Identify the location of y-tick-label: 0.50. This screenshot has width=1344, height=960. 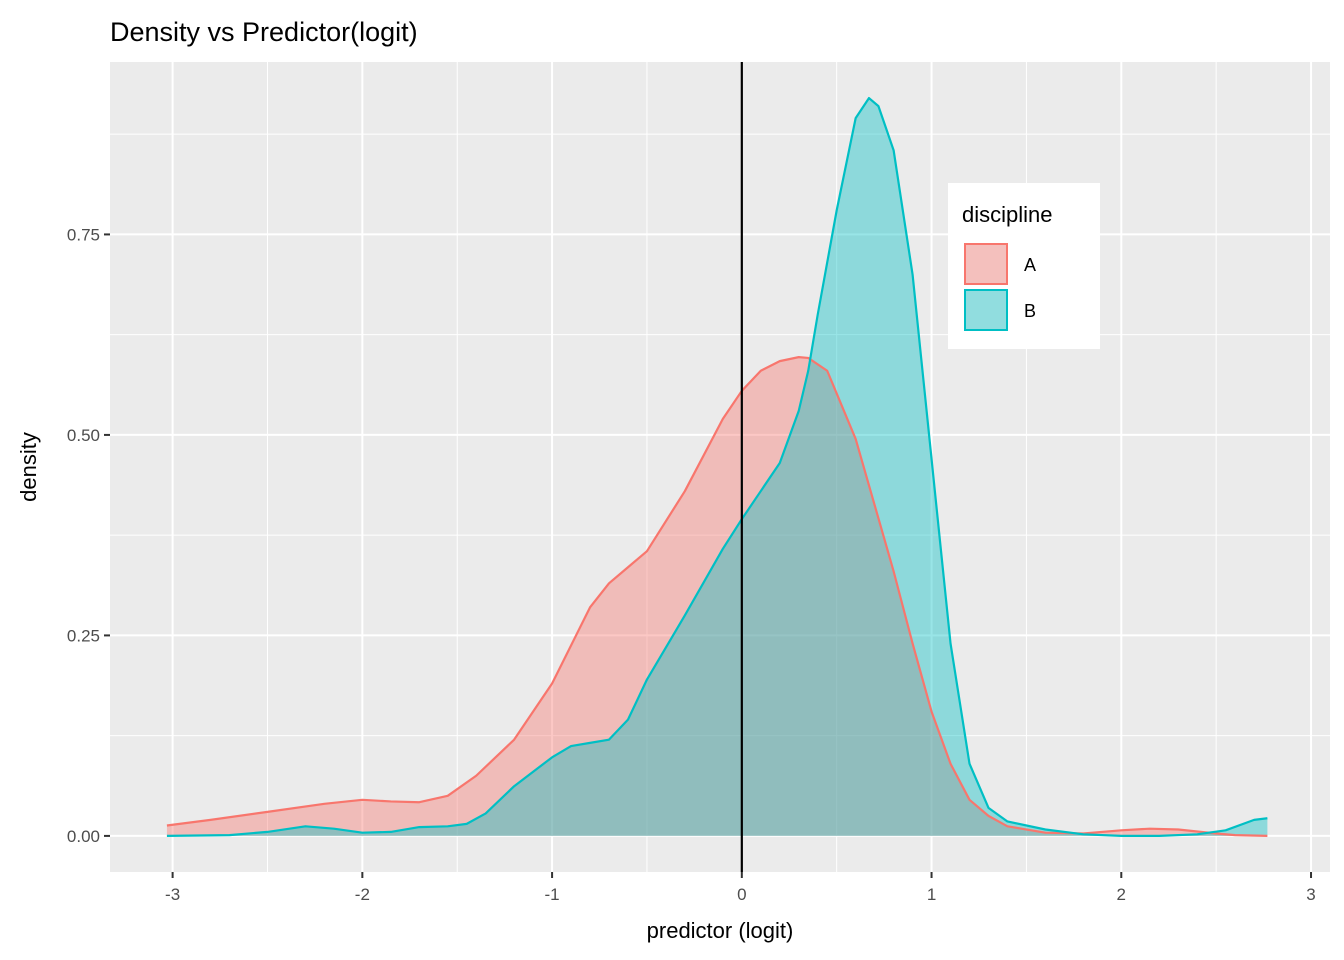
(83, 435).